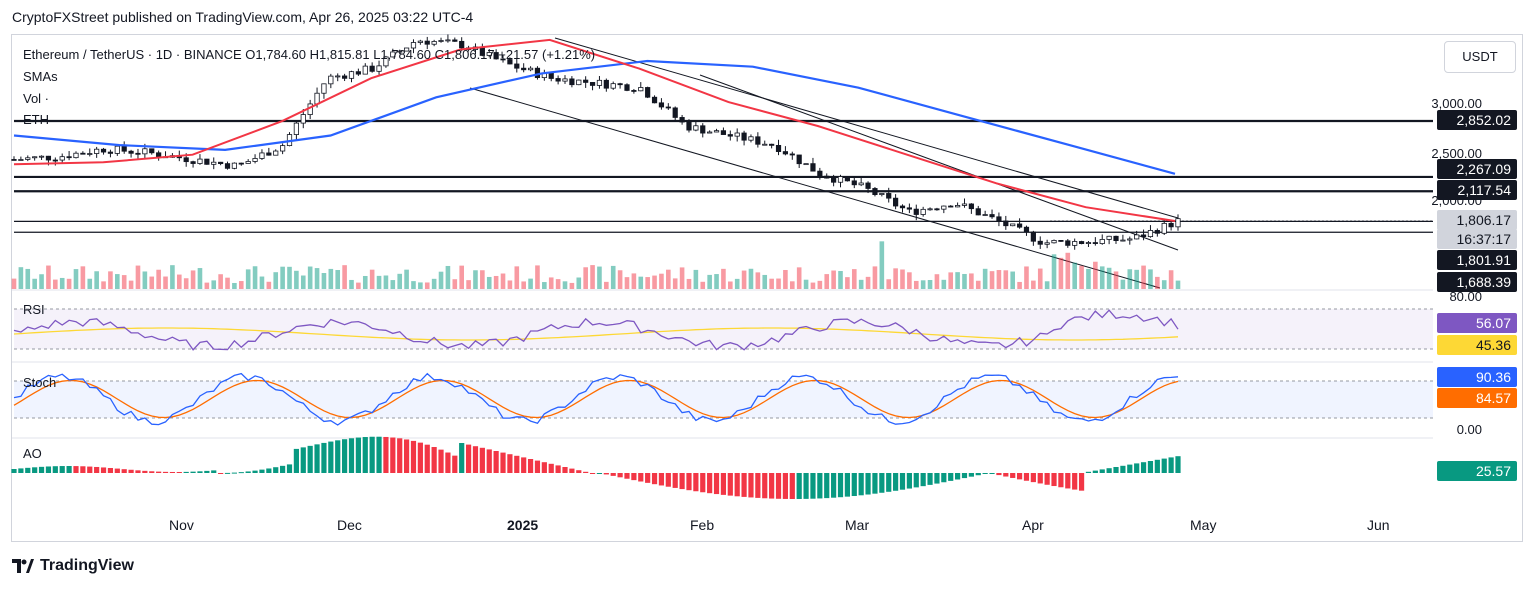 The image size is (1536, 589). Describe the element at coordinates (1477, 377) in the screenshot. I see `stoch-k-tag: 90.36` at that location.